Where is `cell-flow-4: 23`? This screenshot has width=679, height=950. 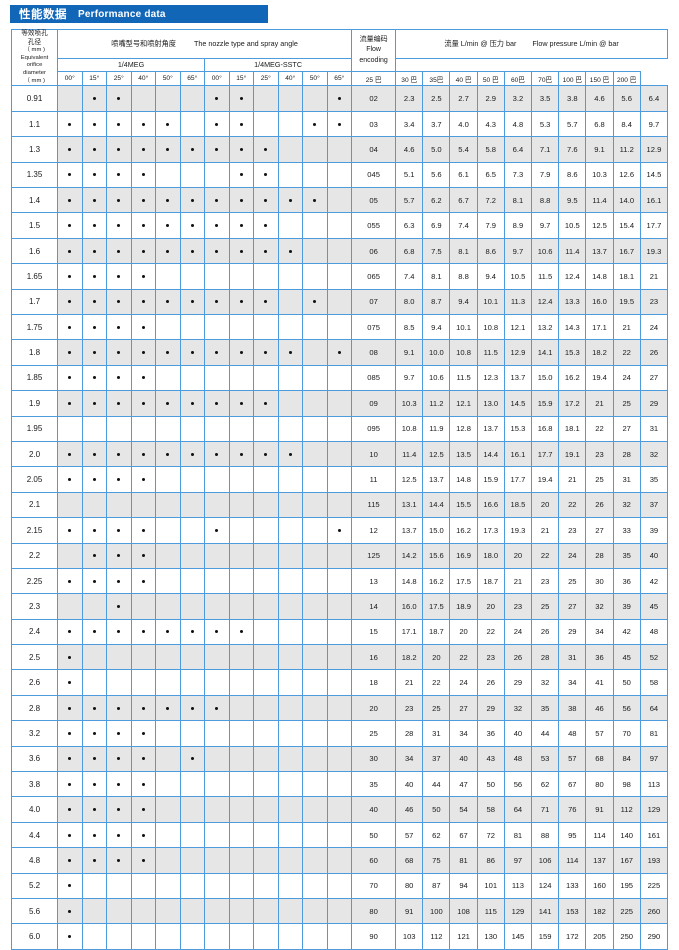
cell-flow-4: 23 is located at coordinates (518, 606).